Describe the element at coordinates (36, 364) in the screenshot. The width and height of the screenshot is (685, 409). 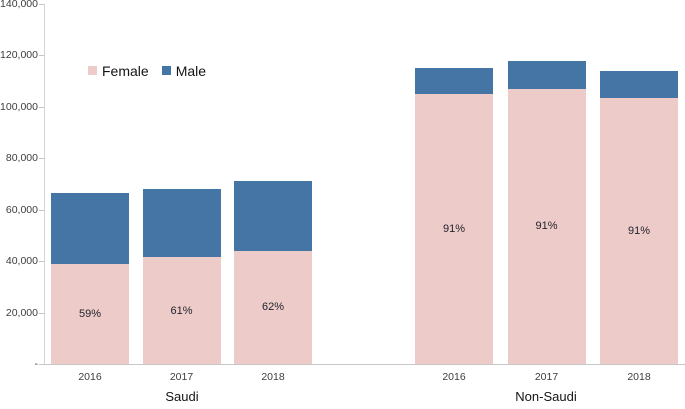
I see `y-axis-tick-label: -` at that location.